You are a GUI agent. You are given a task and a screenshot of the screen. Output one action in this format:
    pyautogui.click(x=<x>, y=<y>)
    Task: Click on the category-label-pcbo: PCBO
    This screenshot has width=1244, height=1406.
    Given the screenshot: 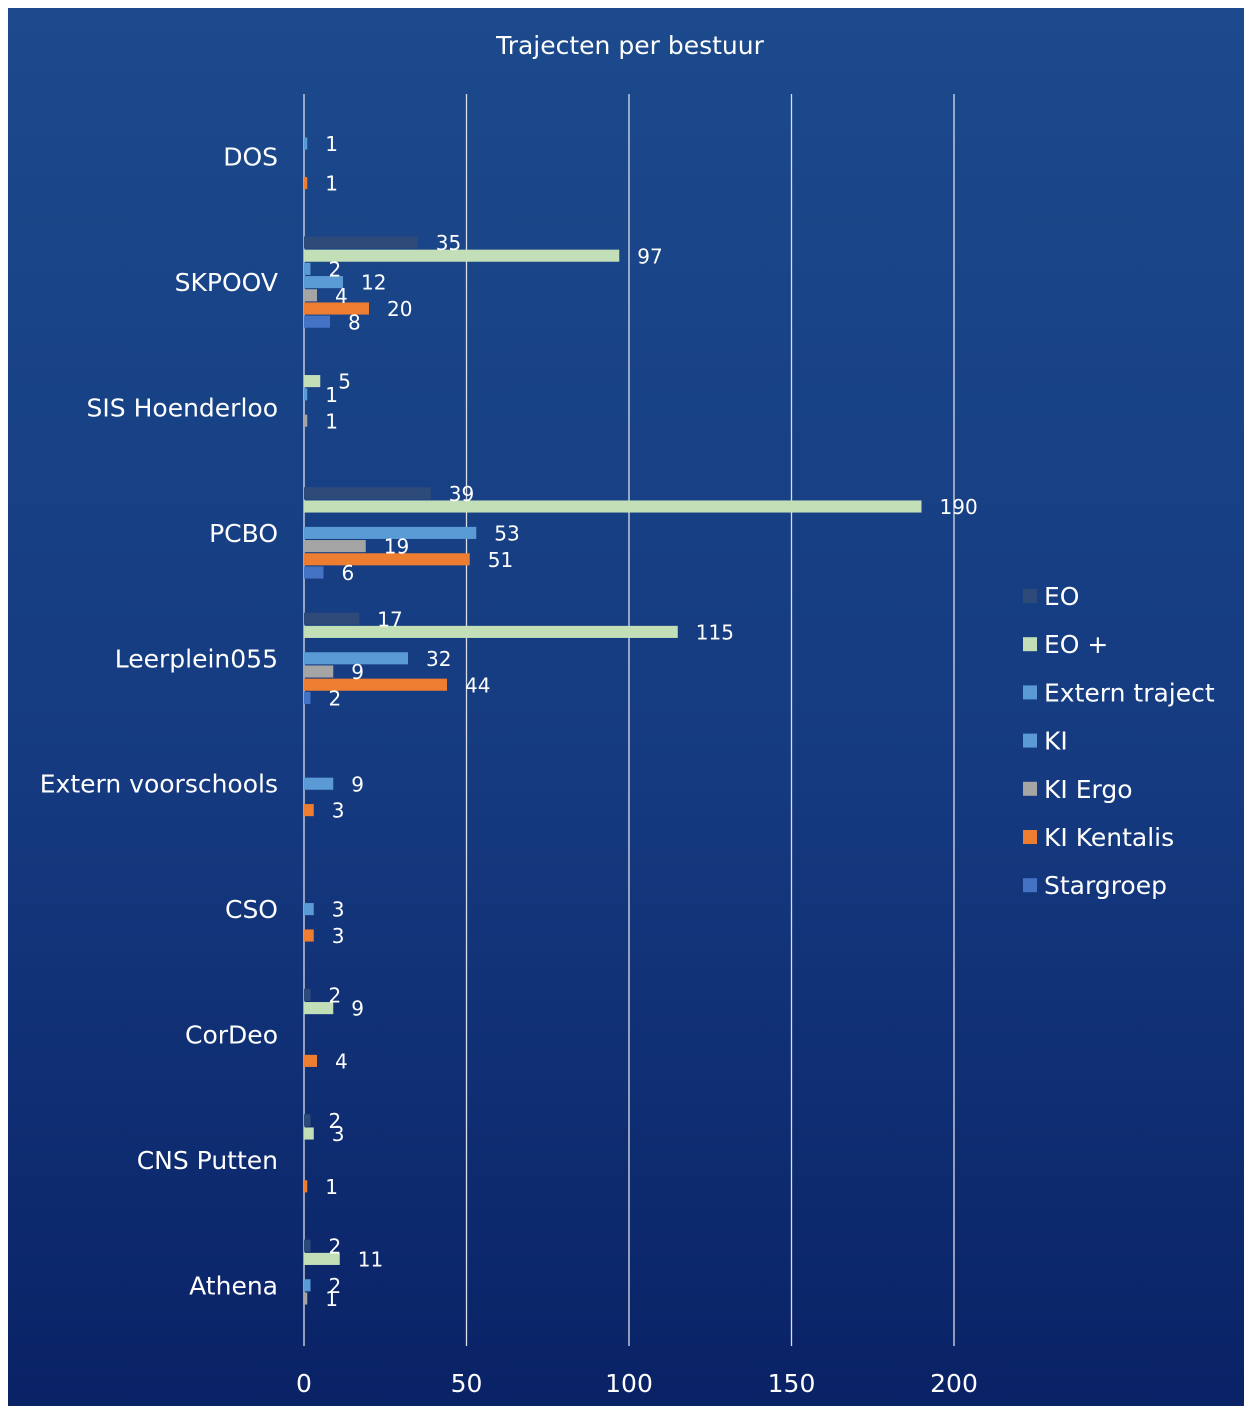 What is the action you would take?
    pyautogui.click(x=243, y=533)
    